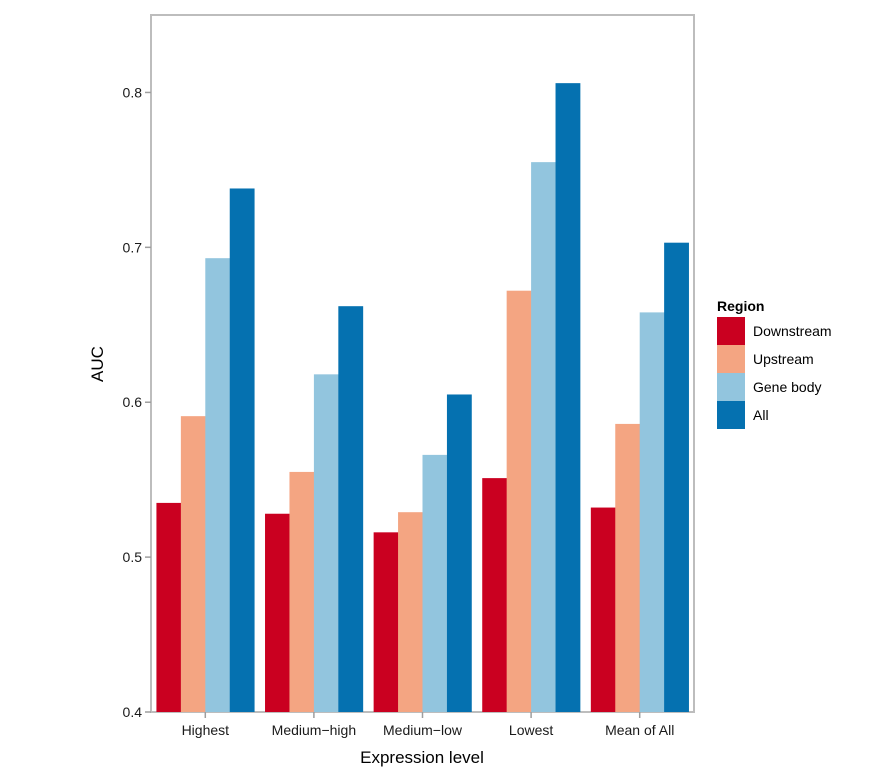  I want to click on y-tick-label: 0.8, so click(133, 92).